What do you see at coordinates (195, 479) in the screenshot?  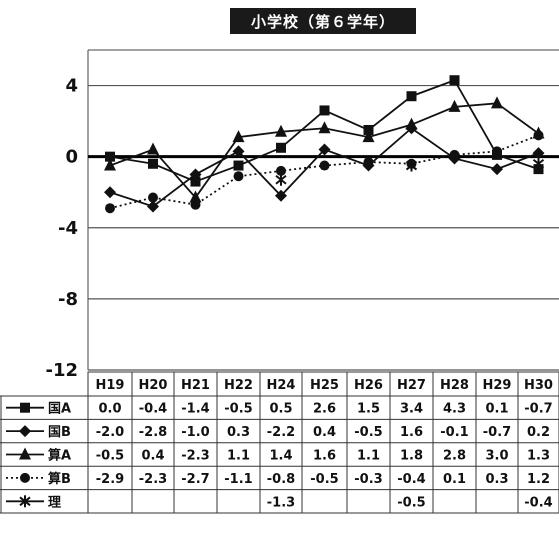 I see `data-label: -2.7` at bounding box center [195, 479].